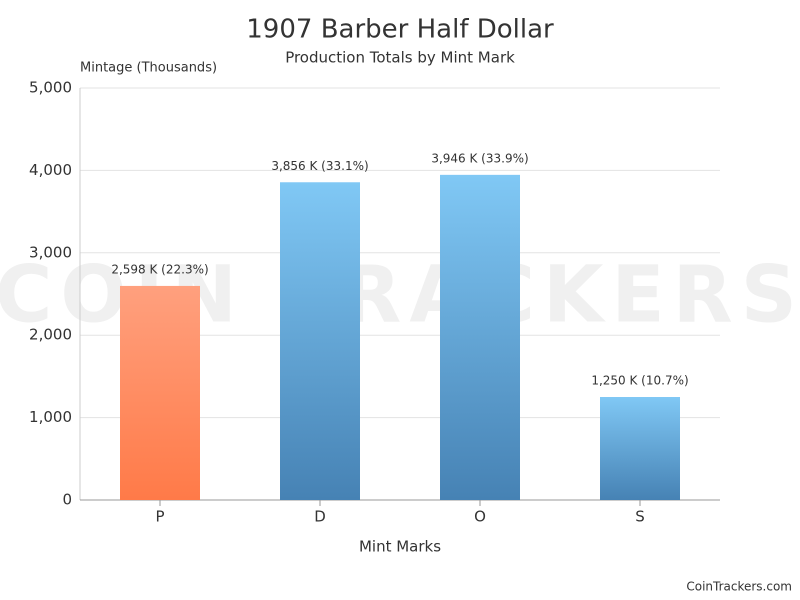 This screenshot has width=800, height=600. What do you see at coordinates (159, 517) in the screenshot?
I see `x-tick-label: P` at bounding box center [159, 517].